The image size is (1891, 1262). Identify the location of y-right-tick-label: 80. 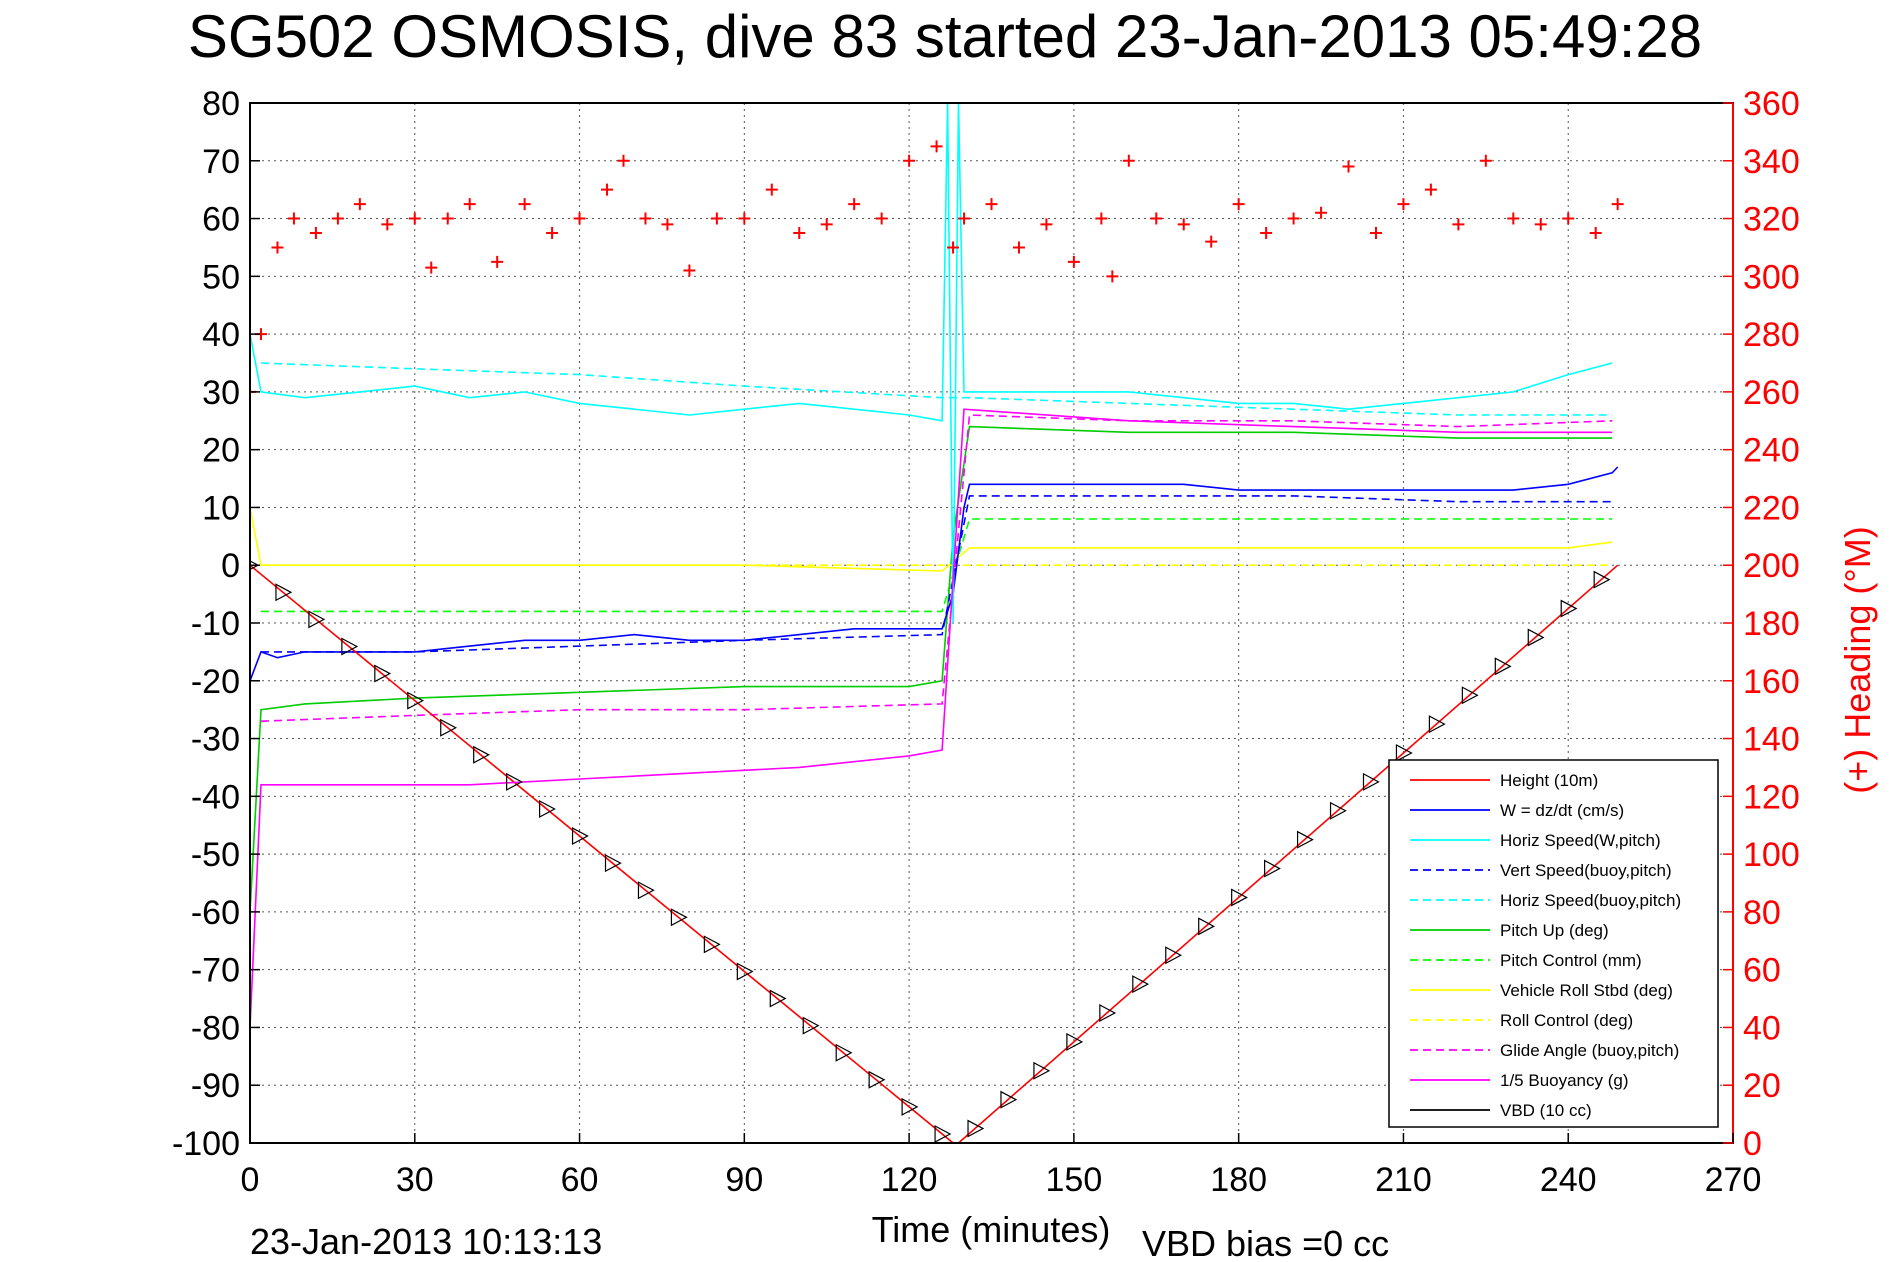
(1762, 913).